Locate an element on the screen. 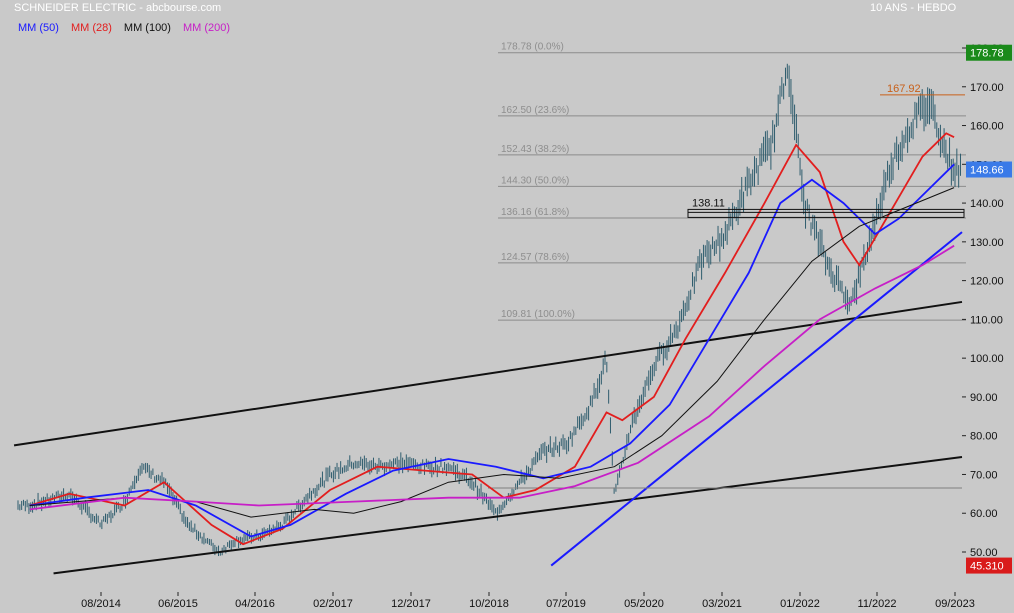 This screenshot has height=613, width=1014. y-tick-label: 80.00 is located at coordinates (984, 437).